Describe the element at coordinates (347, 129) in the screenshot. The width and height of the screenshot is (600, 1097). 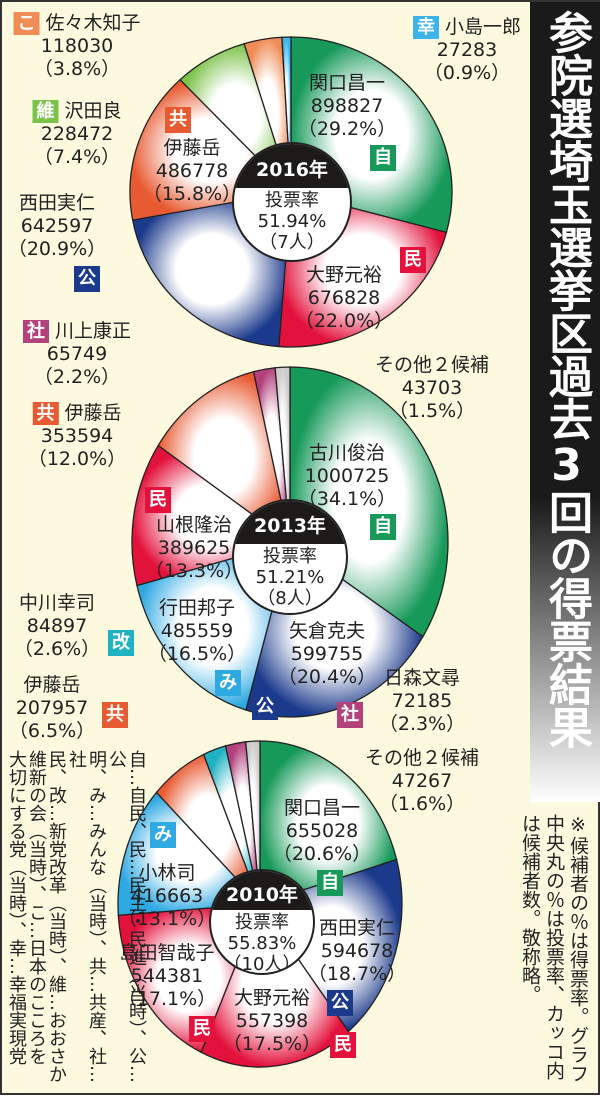
I see `vote-percent: （29.2%）` at that location.